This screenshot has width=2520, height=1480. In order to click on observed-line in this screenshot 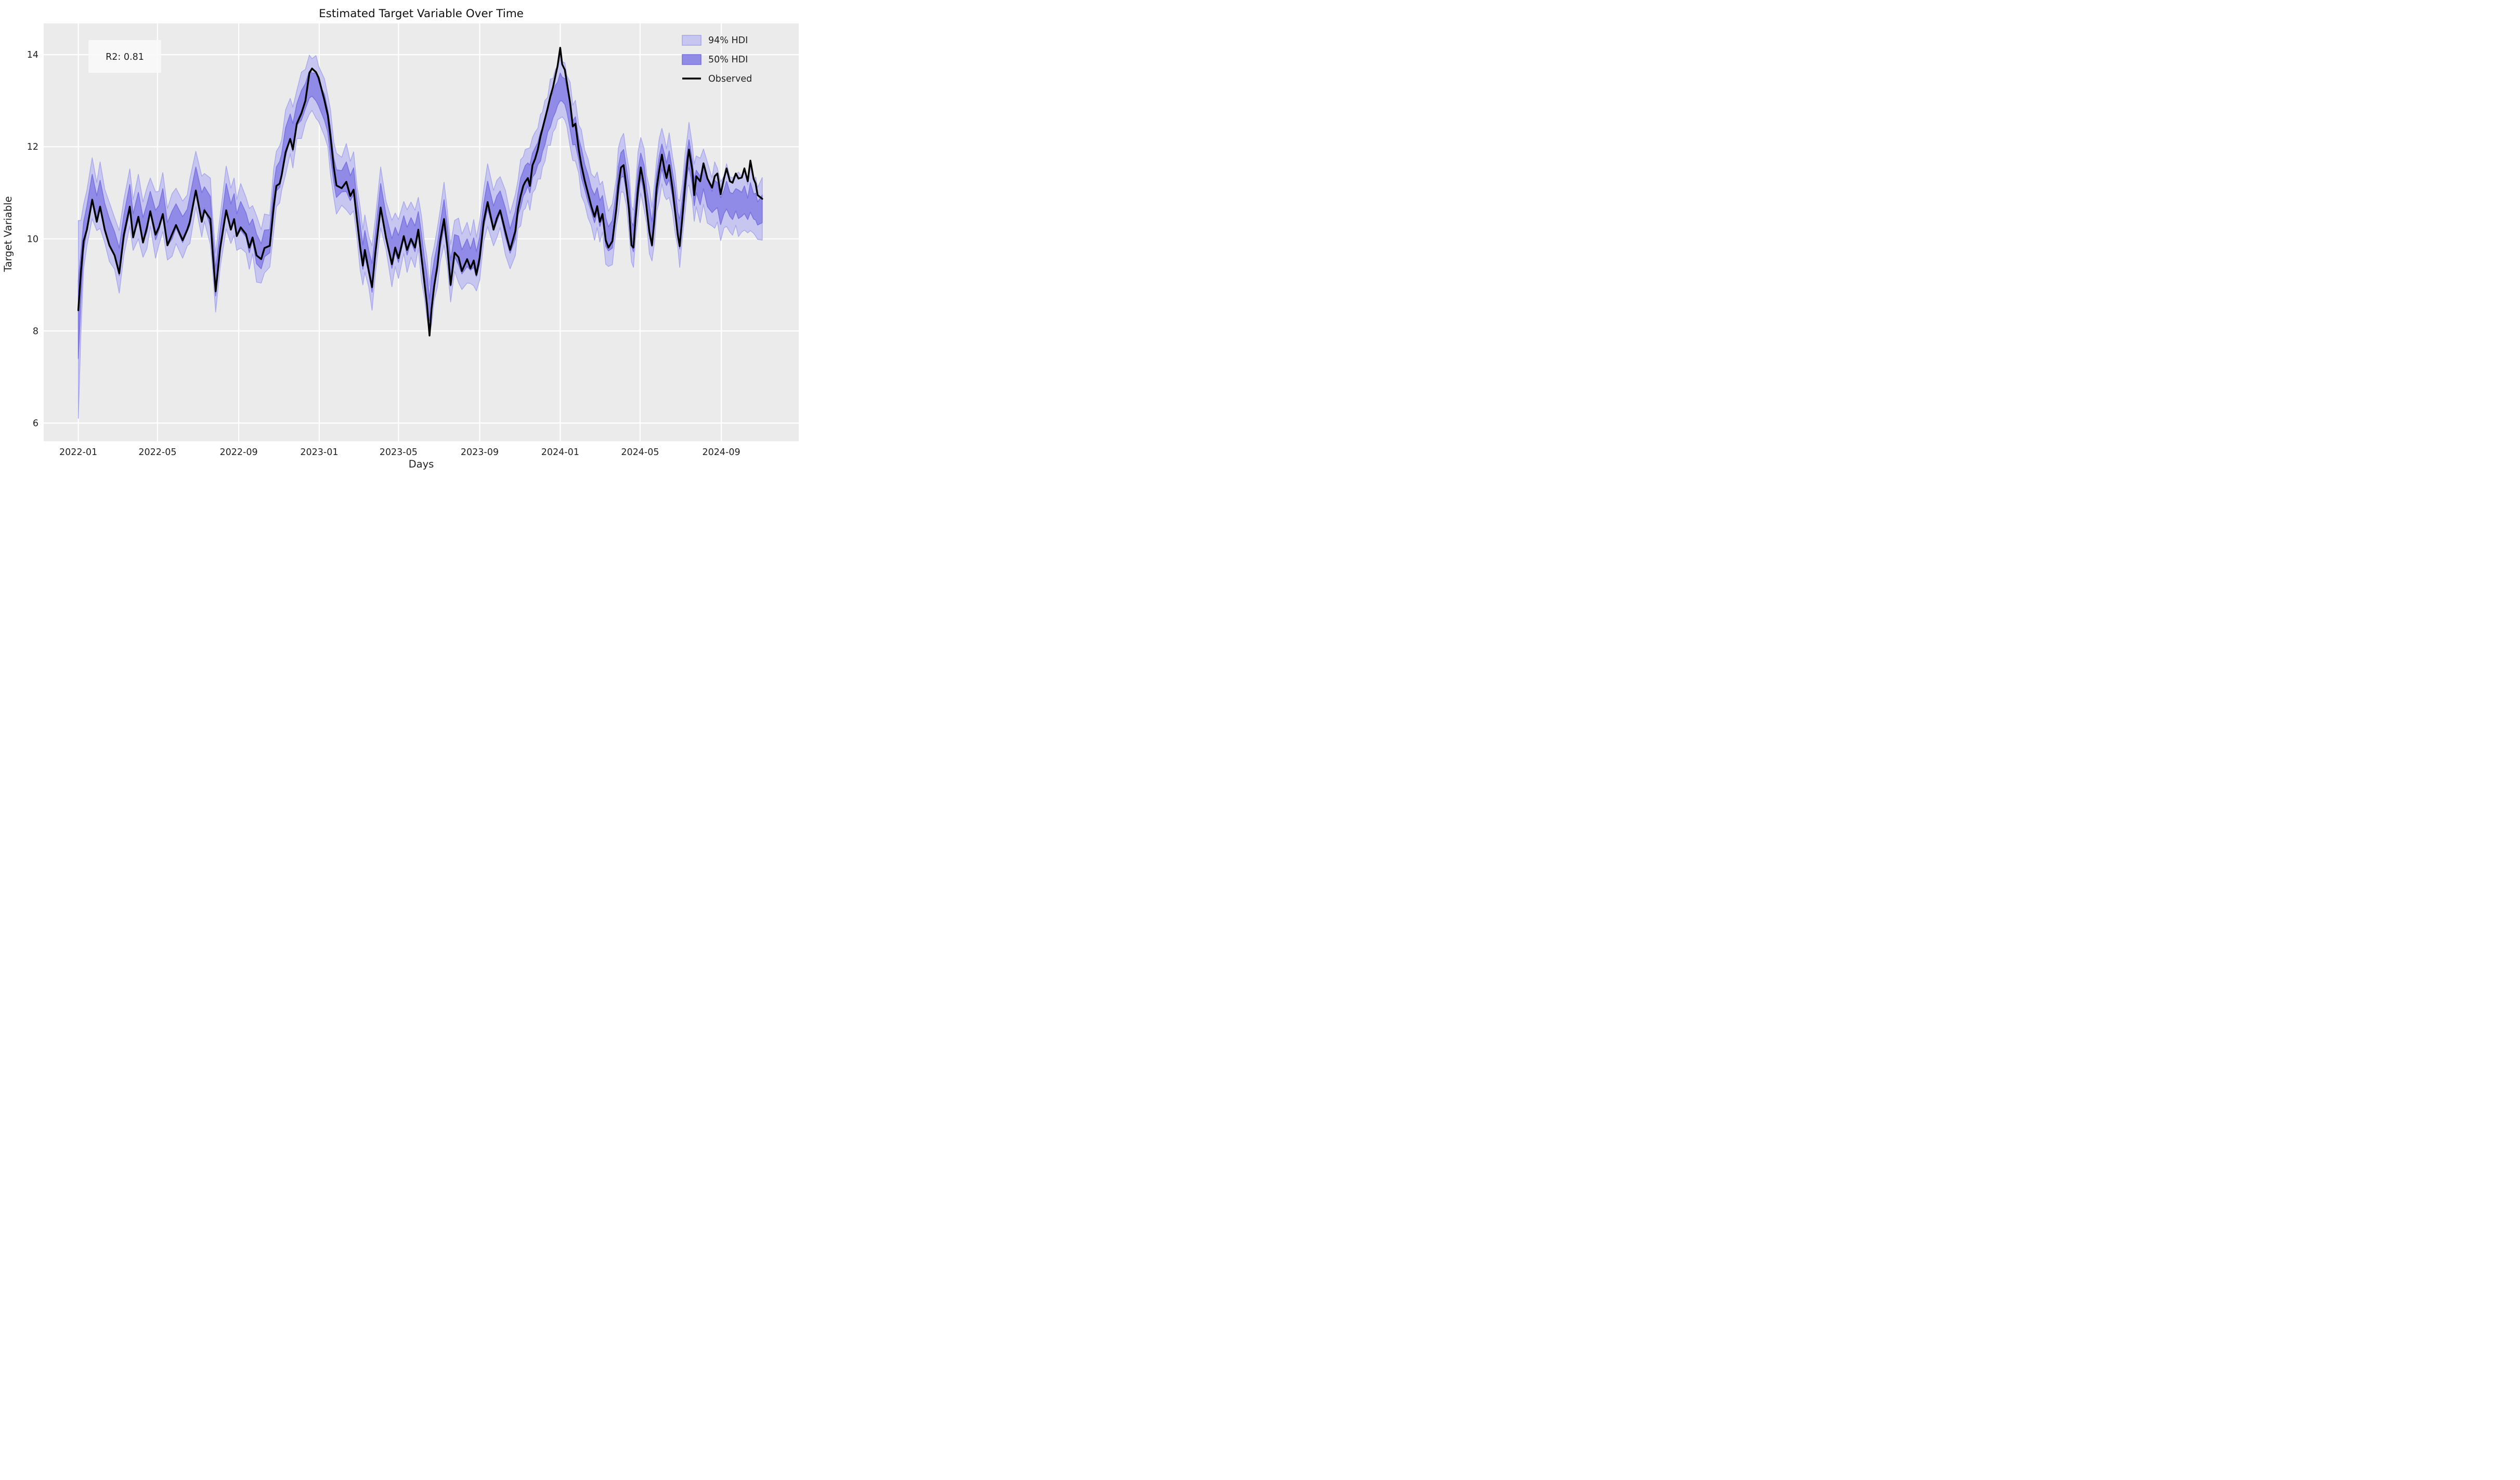, I will do `click(420, 191)`.